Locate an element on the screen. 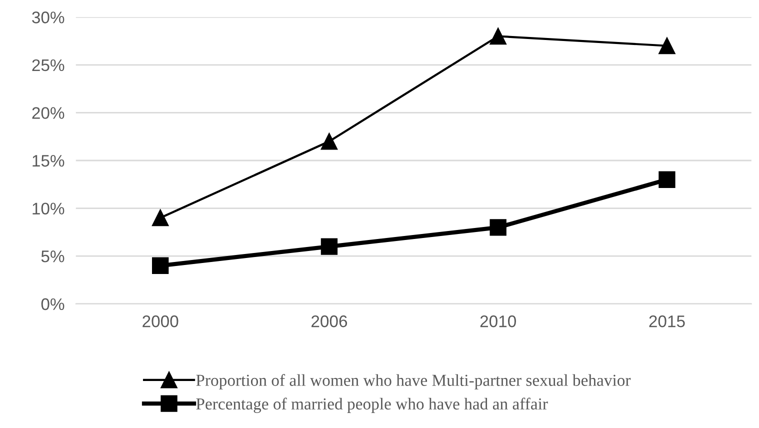 The image size is (759, 428). x-tick-label: 2010 is located at coordinates (498, 321).